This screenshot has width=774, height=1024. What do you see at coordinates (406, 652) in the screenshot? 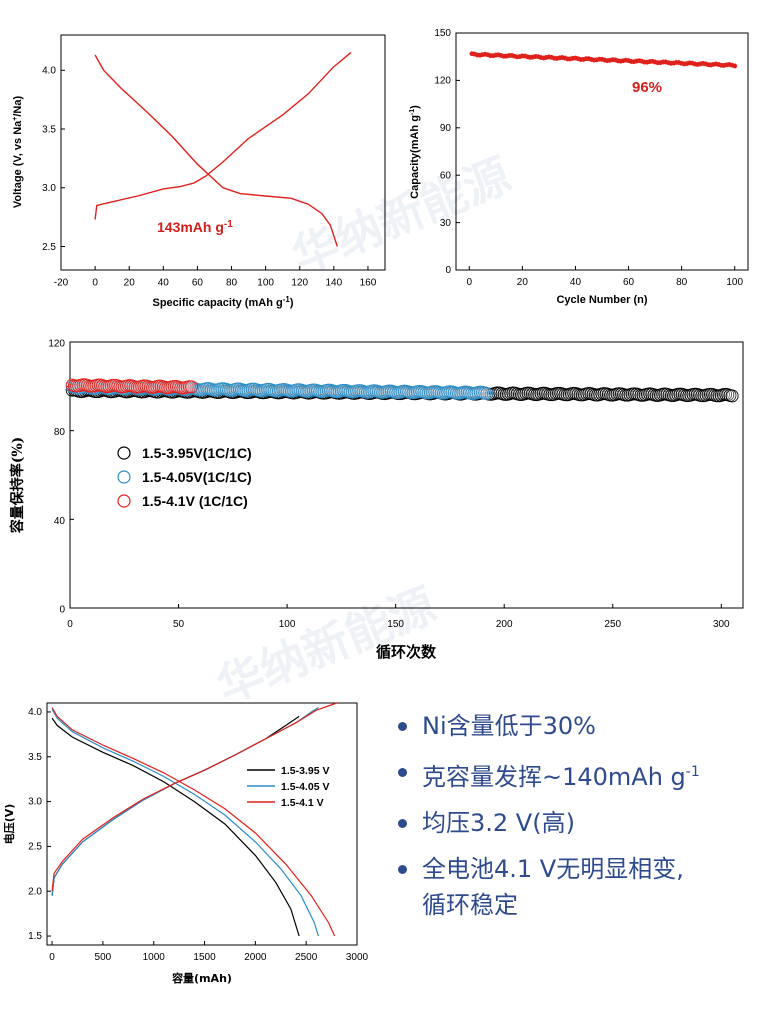
I see `x-axis-label: 循环次数` at bounding box center [406, 652].